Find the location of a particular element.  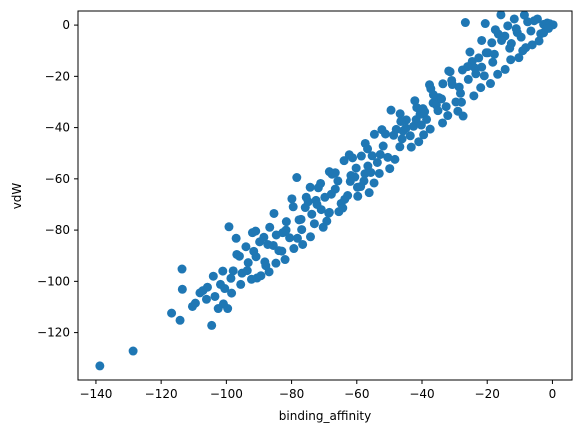

y-tick-label: −100 is located at coordinates (53, 281).